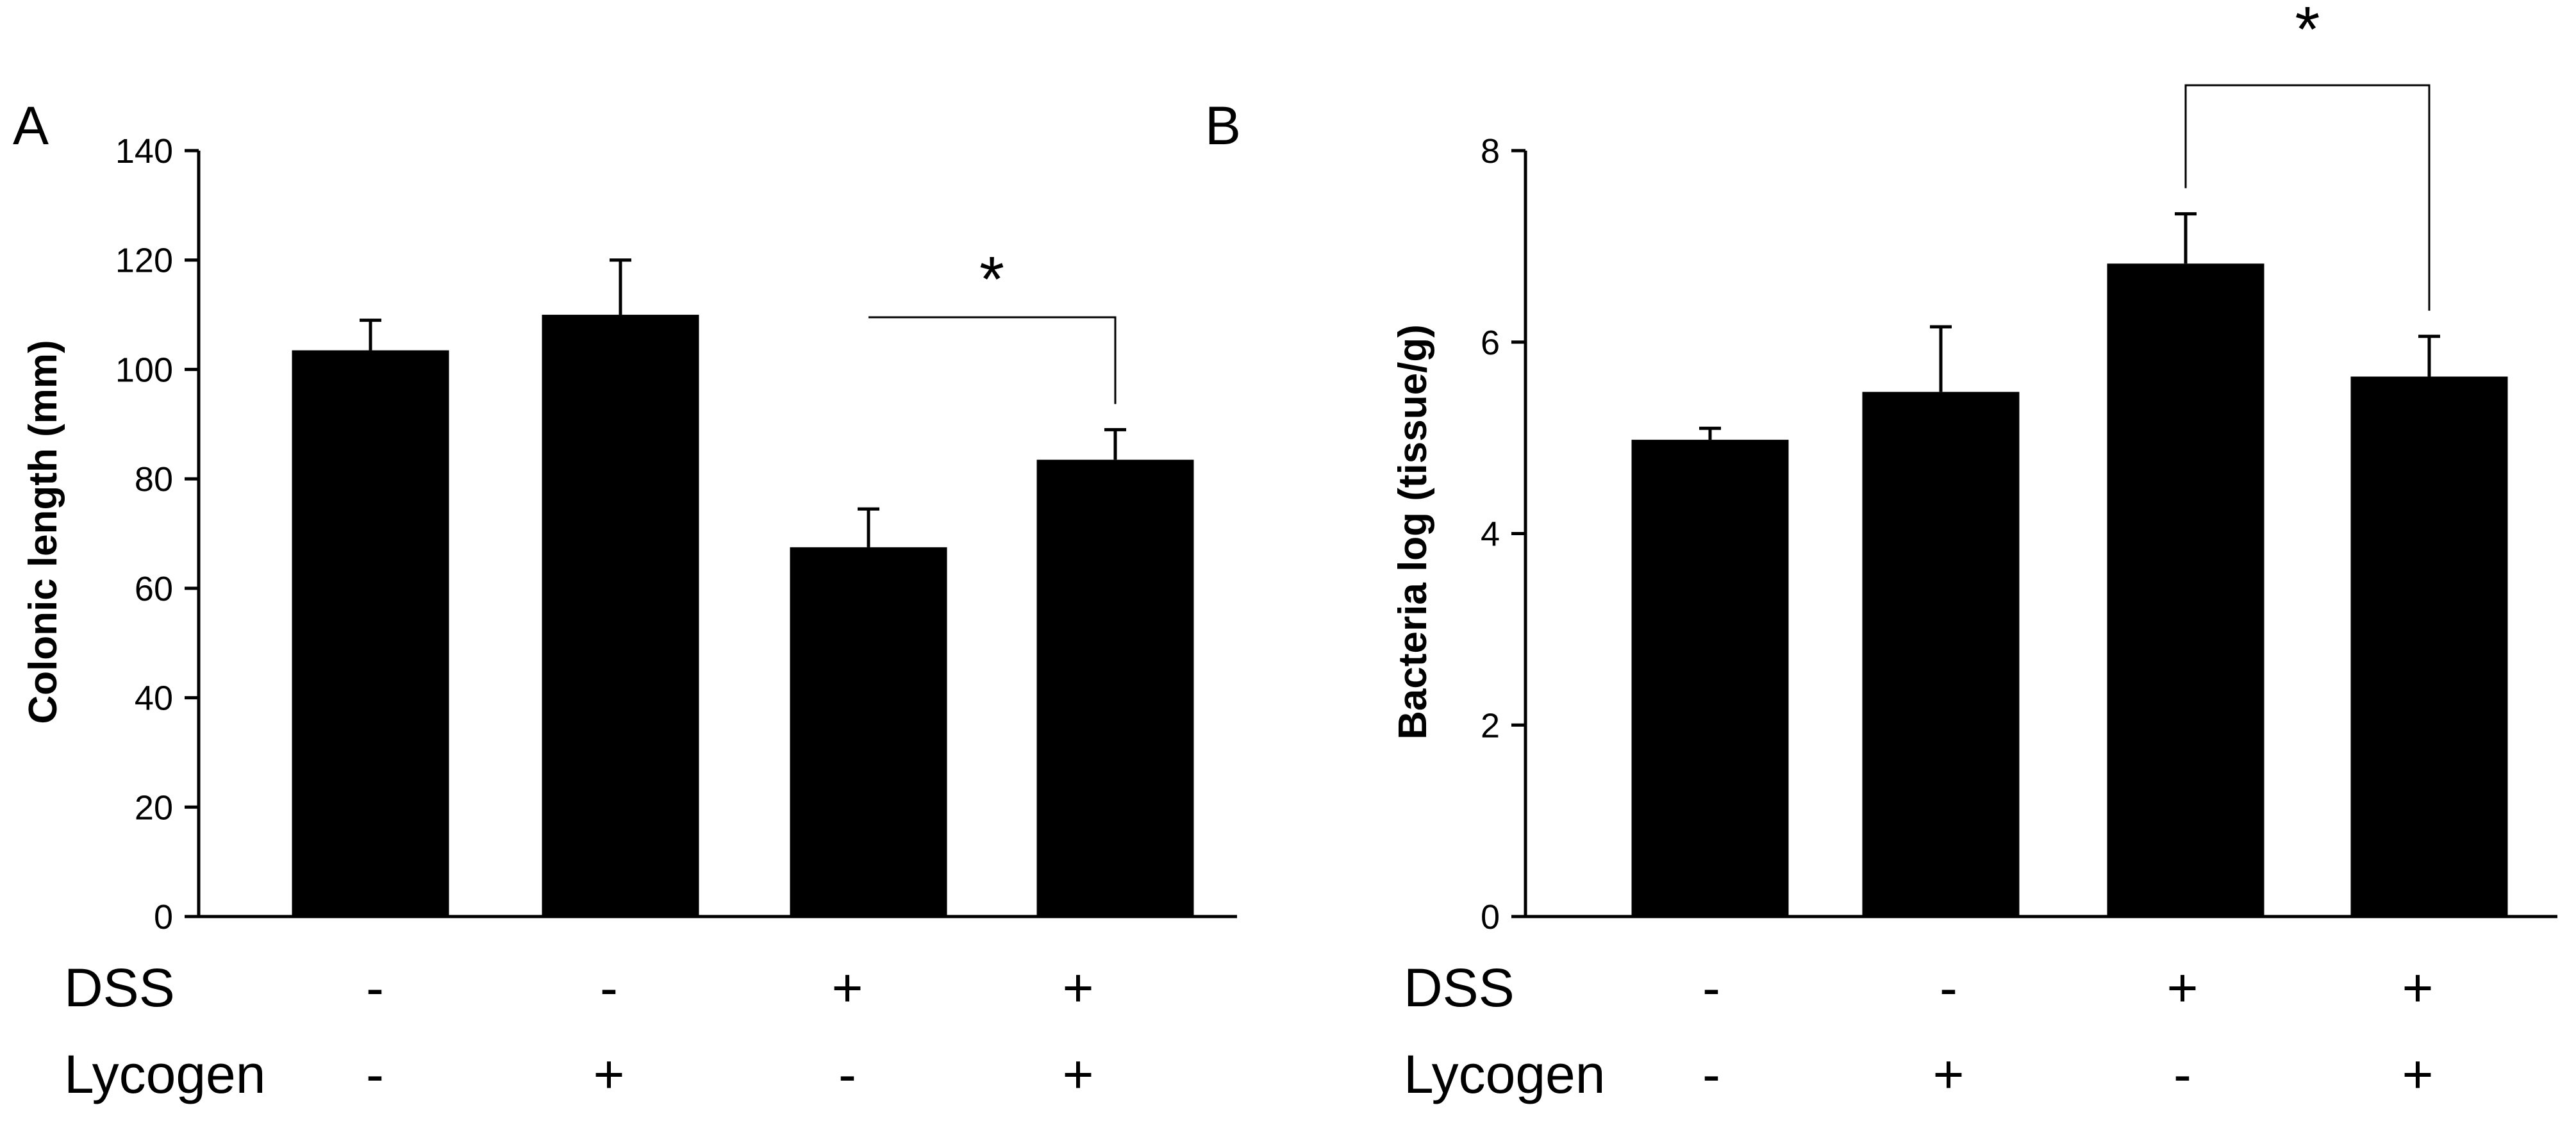 The height and width of the screenshot is (1121, 2576). What do you see at coordinates (154, 698) in the screenshot?
I see `y-tick-label: 40` at bounding box center [154, 698].